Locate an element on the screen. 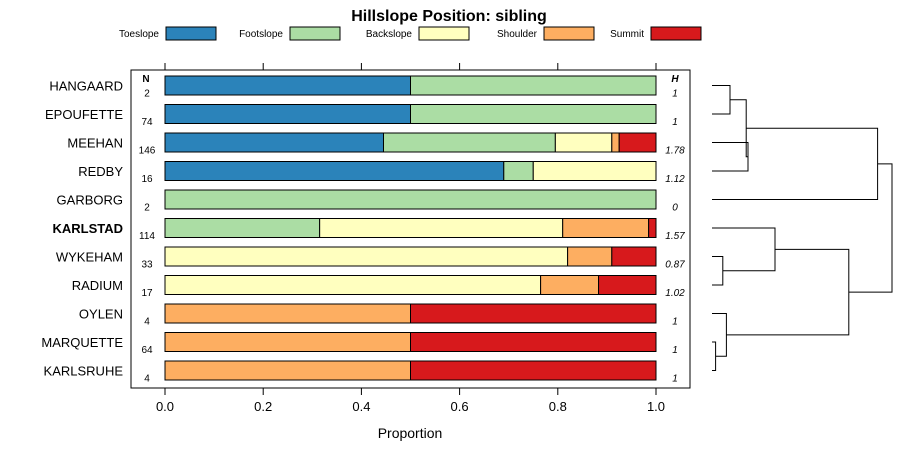 Image resolution: width=900 pixels, height=460 pixels. bar-radium-summit is located at coordinates (627, 285).